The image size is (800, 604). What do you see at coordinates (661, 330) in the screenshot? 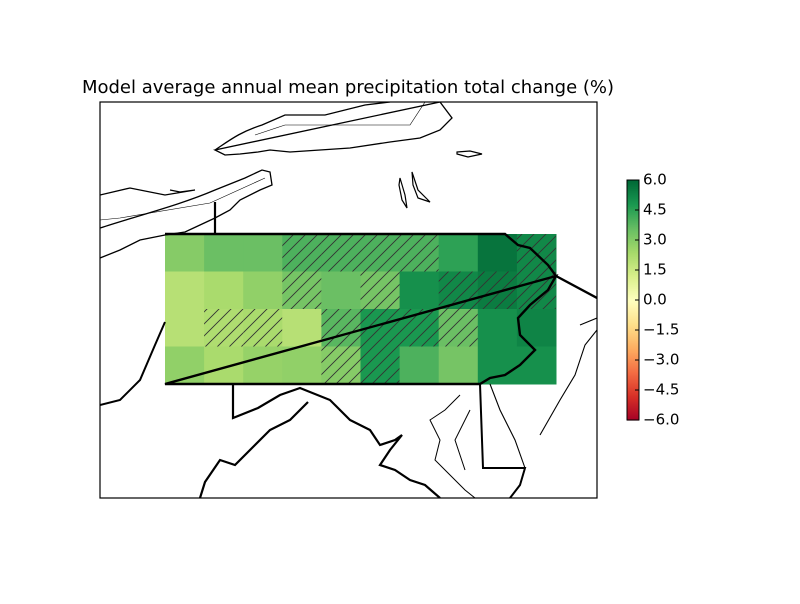
I see `colorbar-tick-label: −1.5` at bounding box center [661, 330].